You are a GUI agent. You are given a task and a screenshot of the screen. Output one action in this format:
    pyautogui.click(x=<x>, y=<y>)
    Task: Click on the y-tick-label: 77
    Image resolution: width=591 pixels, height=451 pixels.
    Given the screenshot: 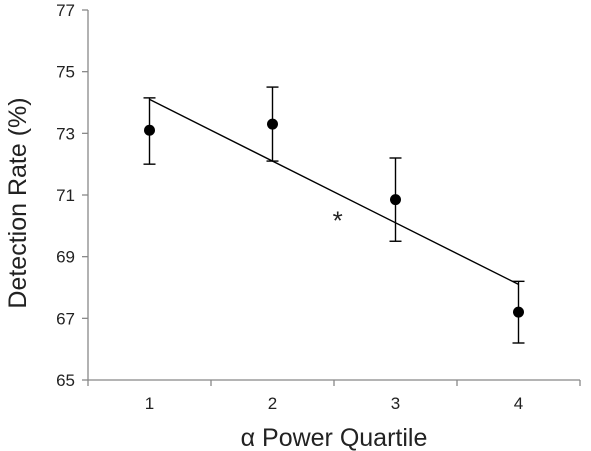 What is the action you would take?
    pyautogui.click(x=65, y=10)
    